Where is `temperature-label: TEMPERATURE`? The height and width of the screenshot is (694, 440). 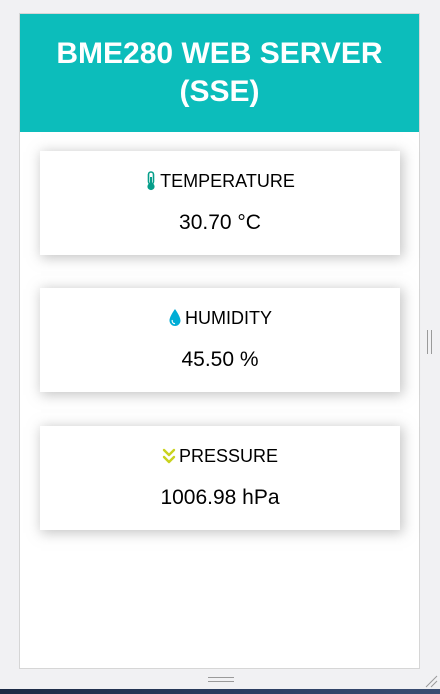
temperature-label: TEMPERATURE is located at coordinates (227, 181).